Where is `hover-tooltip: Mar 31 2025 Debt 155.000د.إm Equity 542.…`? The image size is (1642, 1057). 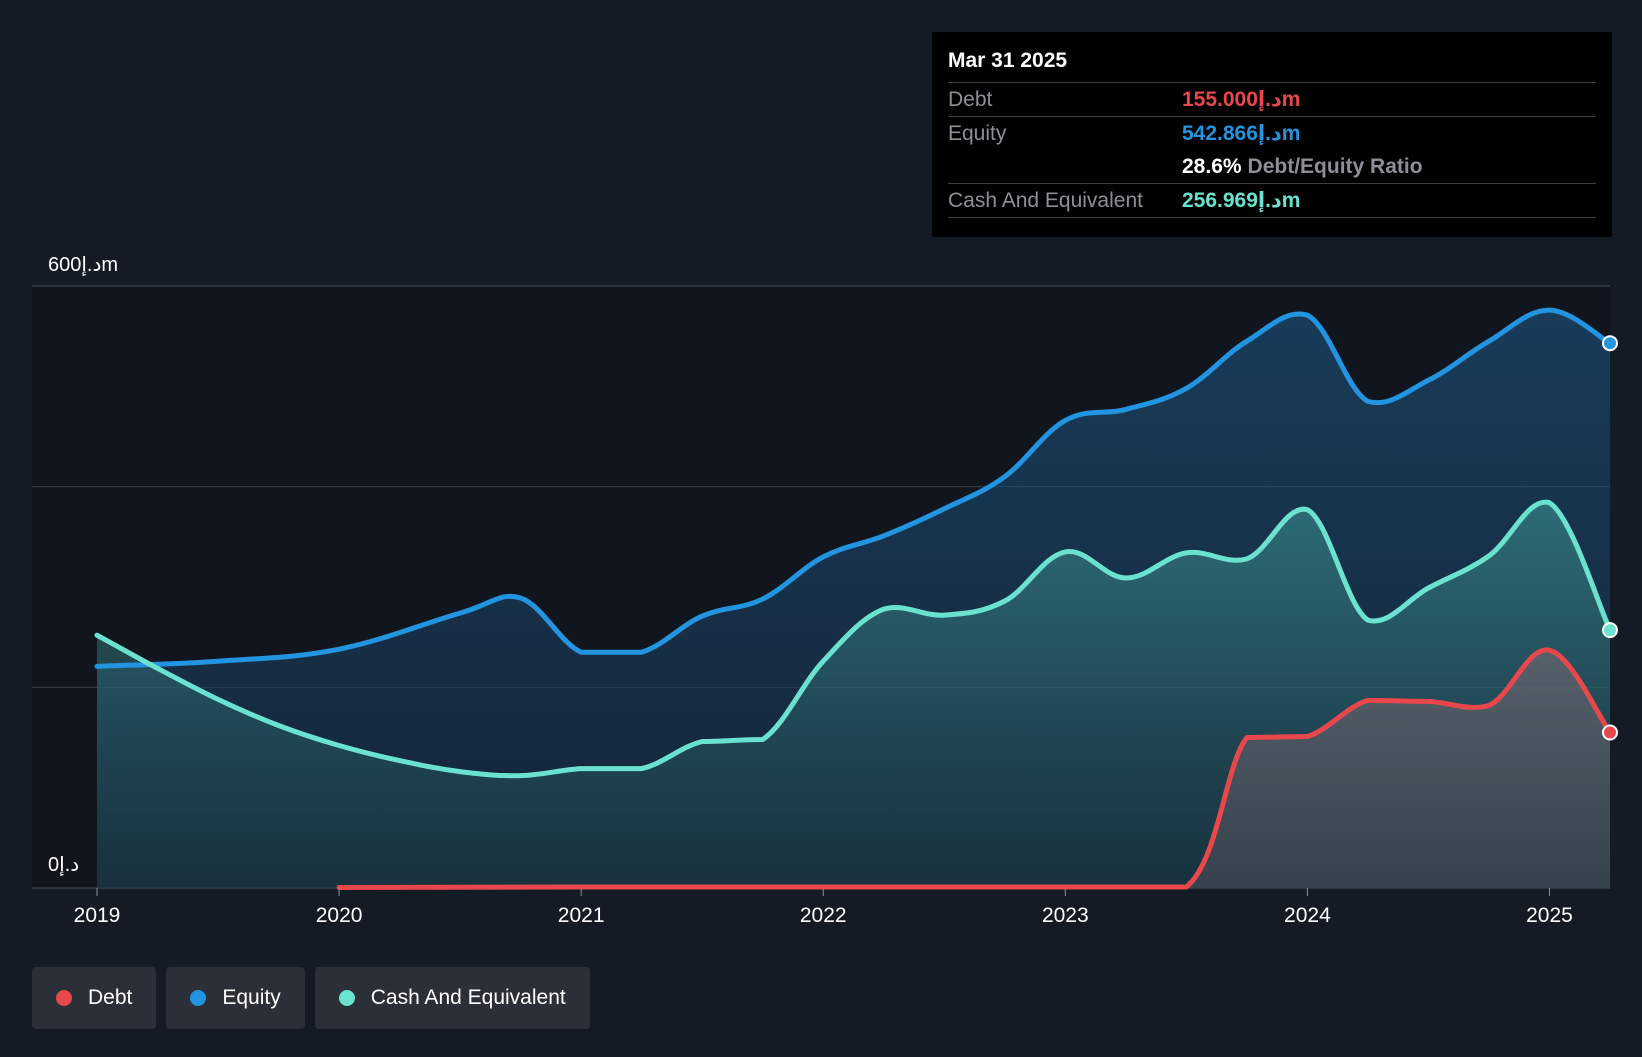 hover-tooltip: Mar 31 2025 Debt 155.000د.إm Equity 542.… is located at coordinates (1272, 134).